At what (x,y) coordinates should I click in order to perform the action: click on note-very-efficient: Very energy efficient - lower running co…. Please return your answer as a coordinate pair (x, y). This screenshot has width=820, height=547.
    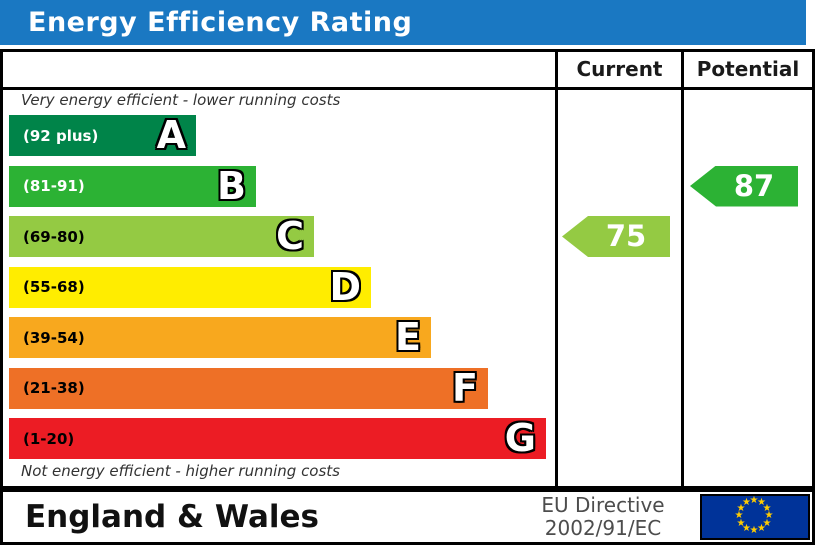
    Looking at the image, I should click on (181, 100).